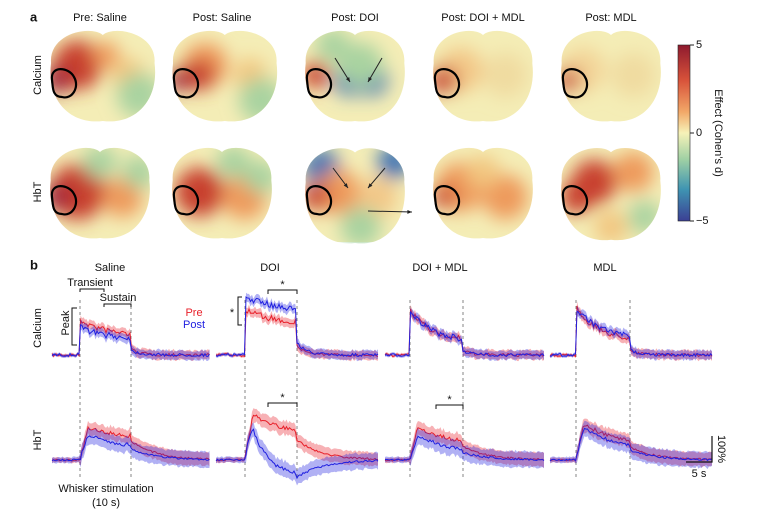 The width and height of the screenshot is (761, 515). I want to click on column-title: Post: Saline, so click(222, 18).